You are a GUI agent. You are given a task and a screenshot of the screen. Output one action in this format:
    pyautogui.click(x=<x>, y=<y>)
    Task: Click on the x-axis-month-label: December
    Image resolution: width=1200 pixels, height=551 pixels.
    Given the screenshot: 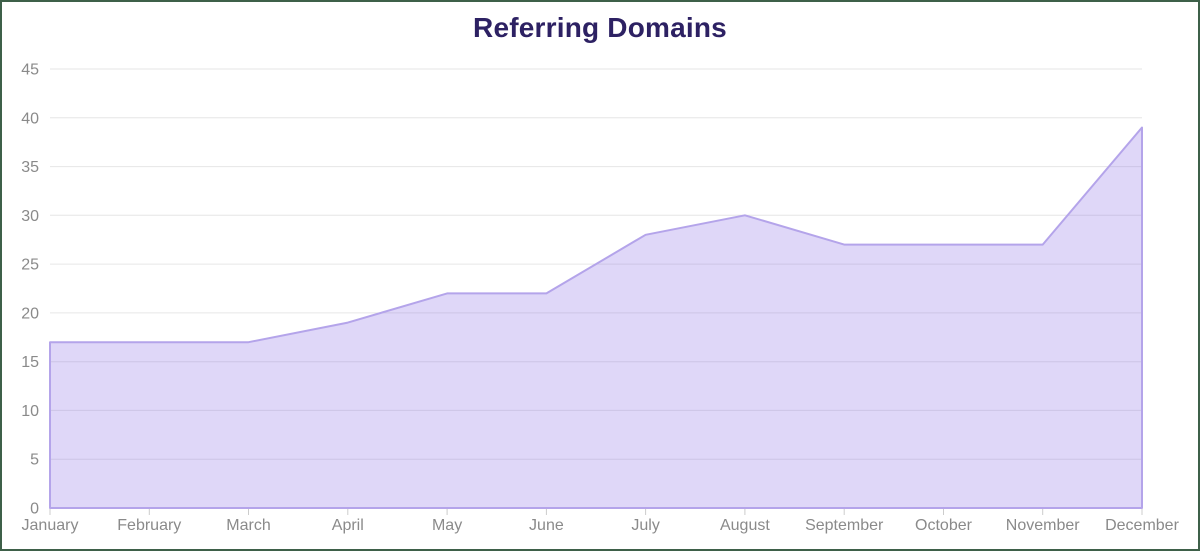 What is the action you would take?
    pyautogui.click(x=1142, y=525)
    